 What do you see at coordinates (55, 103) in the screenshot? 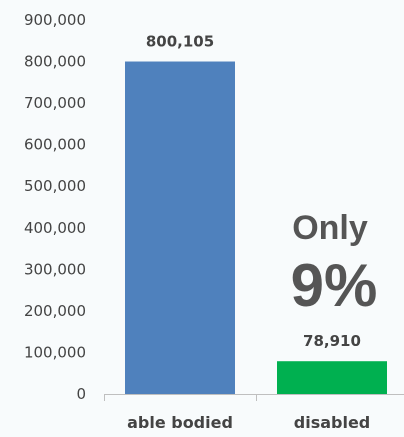
I see `y-tick-label: 700,000` at bounding box center [55, 103].